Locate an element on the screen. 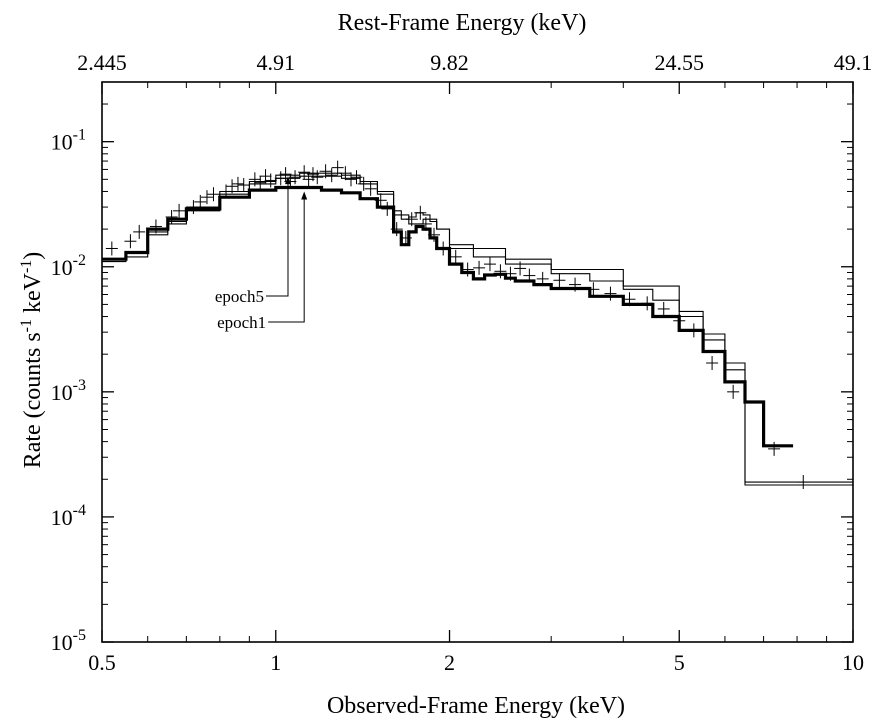 Image resolution: width=872 pixels, height=723 pixels. x2-tick-label: 4.91 is located at coordinates (276, 62).